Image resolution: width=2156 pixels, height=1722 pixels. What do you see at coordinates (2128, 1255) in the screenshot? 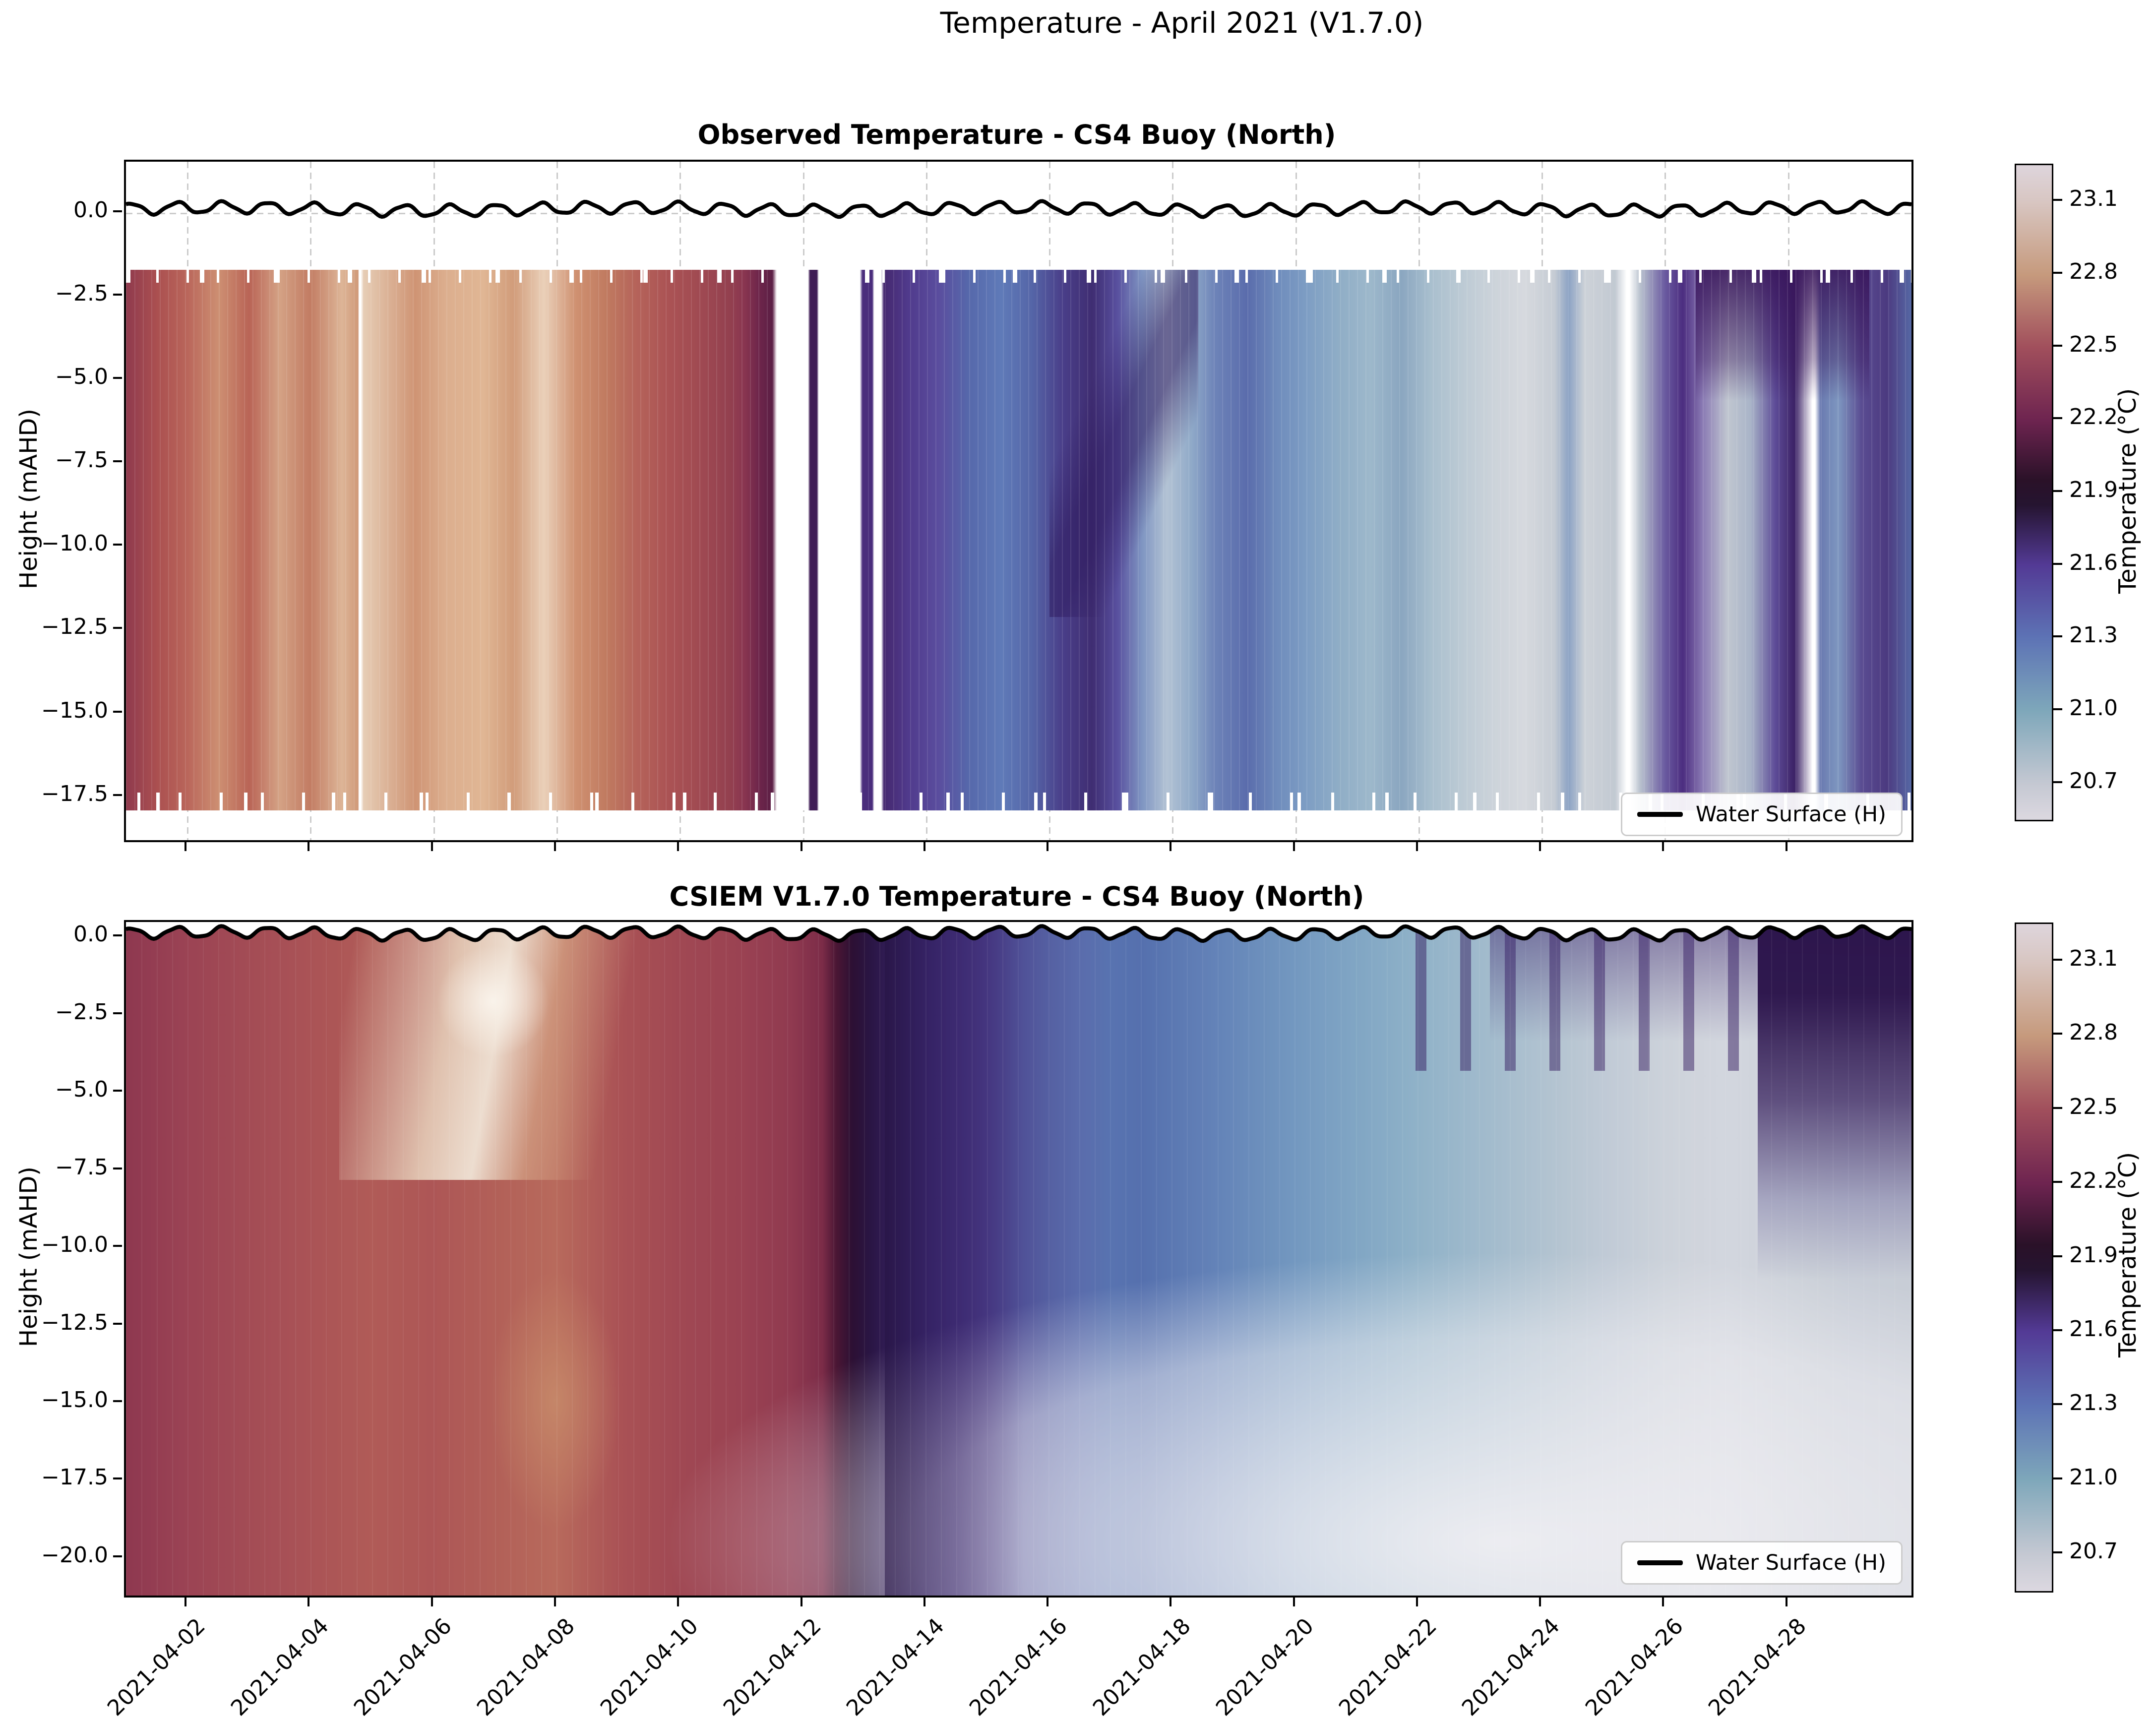
I see `colorbar-model-label: Temperature (°C)` at bounding box center [2128, 1255].